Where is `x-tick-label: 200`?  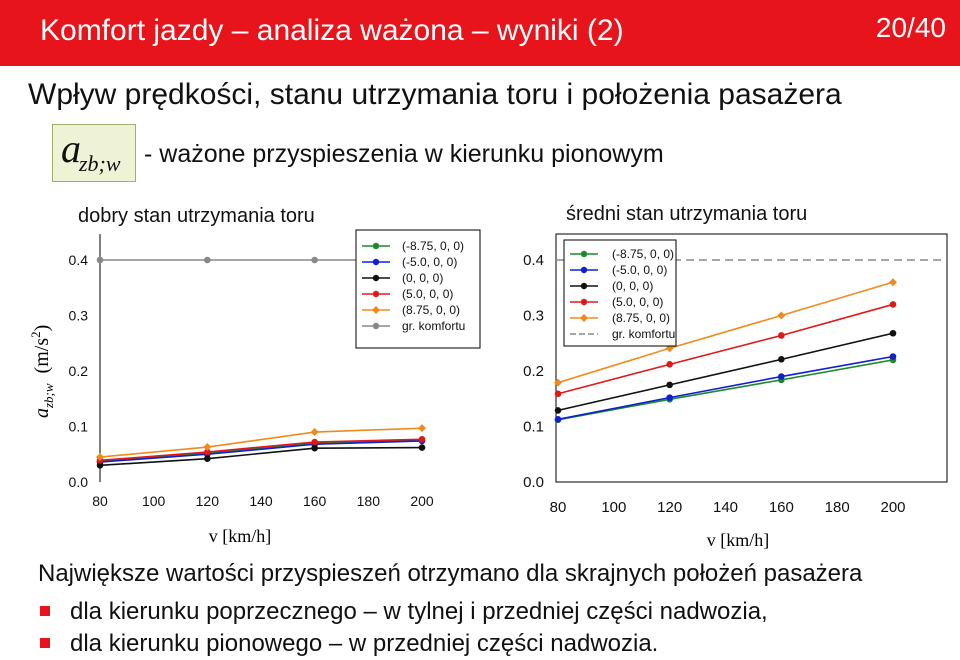 x-tick-label: 200 is located at coordinates (892, 507).